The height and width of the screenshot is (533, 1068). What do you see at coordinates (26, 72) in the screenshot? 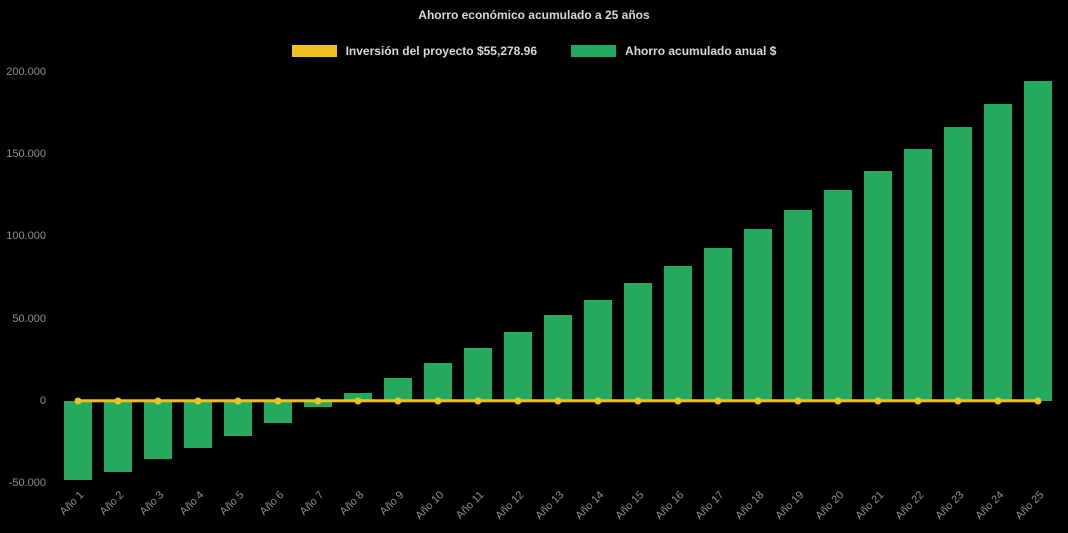
I see `y-tick-label: 200.000` at bounding box center [26, 72].